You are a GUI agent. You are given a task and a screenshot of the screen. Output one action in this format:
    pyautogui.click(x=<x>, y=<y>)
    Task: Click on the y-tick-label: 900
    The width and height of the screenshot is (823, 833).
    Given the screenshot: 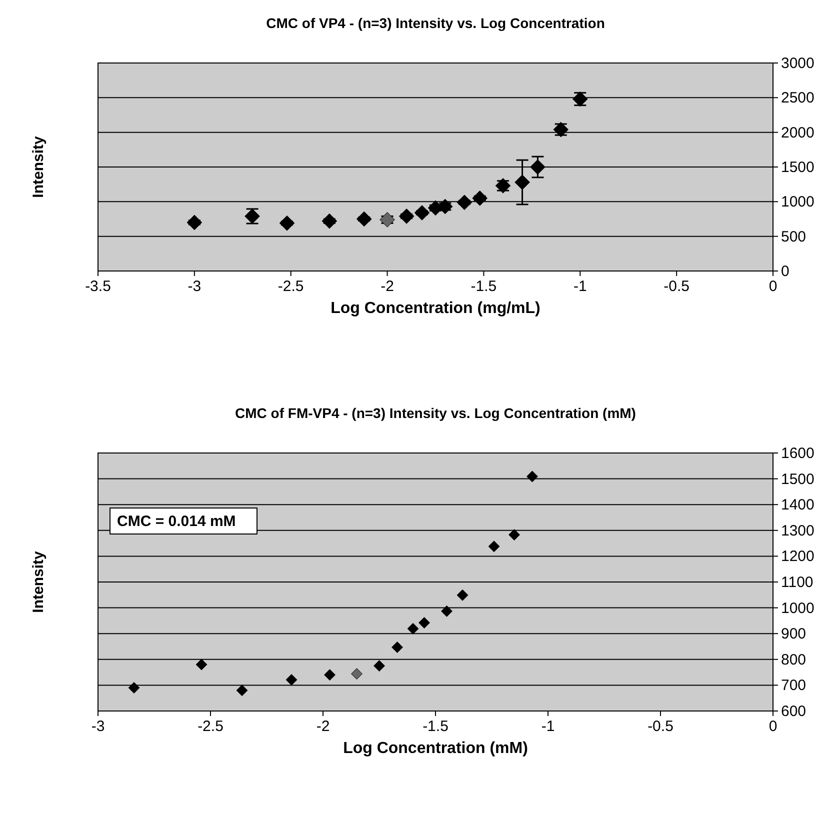 What is the action you would take?
    pyautogui.click(x=793, y=634)
    